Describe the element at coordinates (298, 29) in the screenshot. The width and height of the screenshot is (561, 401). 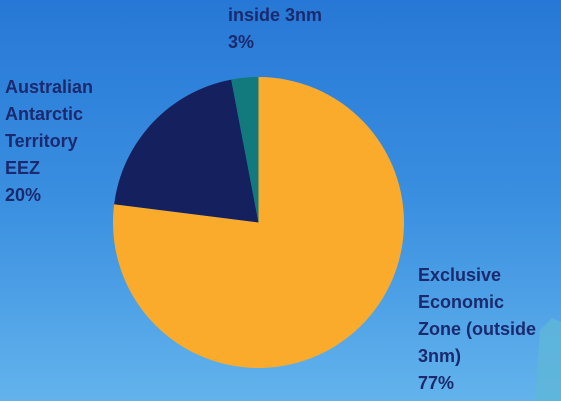
I see `slice-label: inside 3nm 3%` at that location.